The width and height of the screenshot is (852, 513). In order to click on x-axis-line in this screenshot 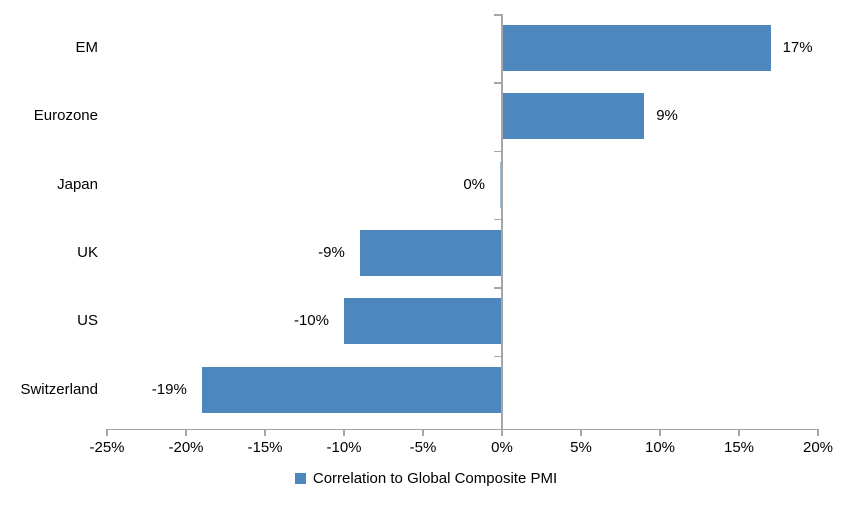, I will do `click(462, 429)`.